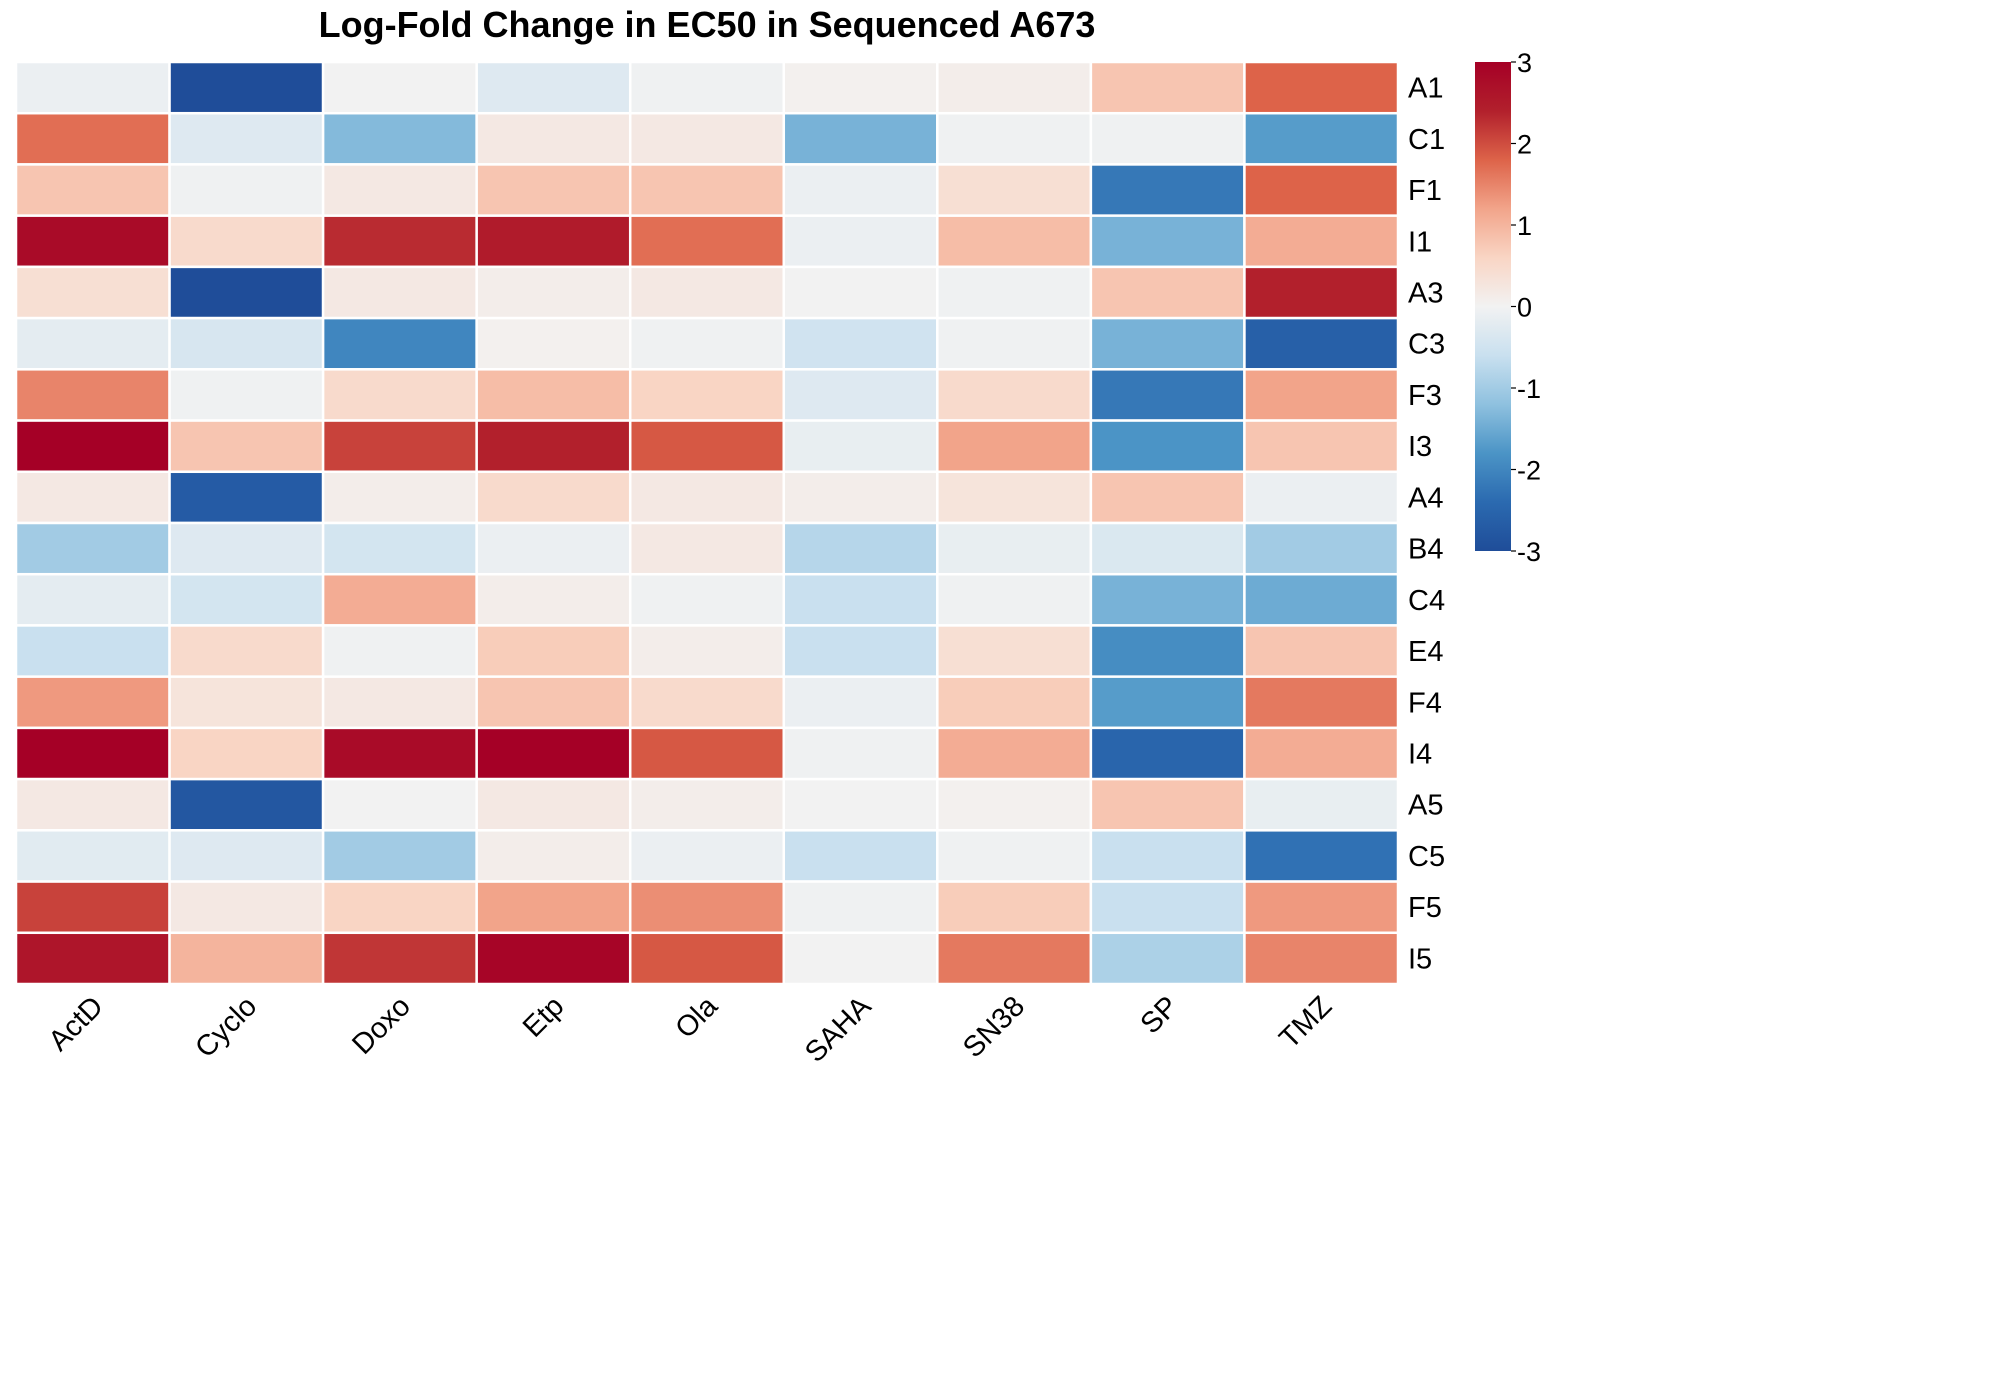  Describe the element at coordinates (246, 856) in the screenshot. I see `cell-c5-cyclo` at that location.